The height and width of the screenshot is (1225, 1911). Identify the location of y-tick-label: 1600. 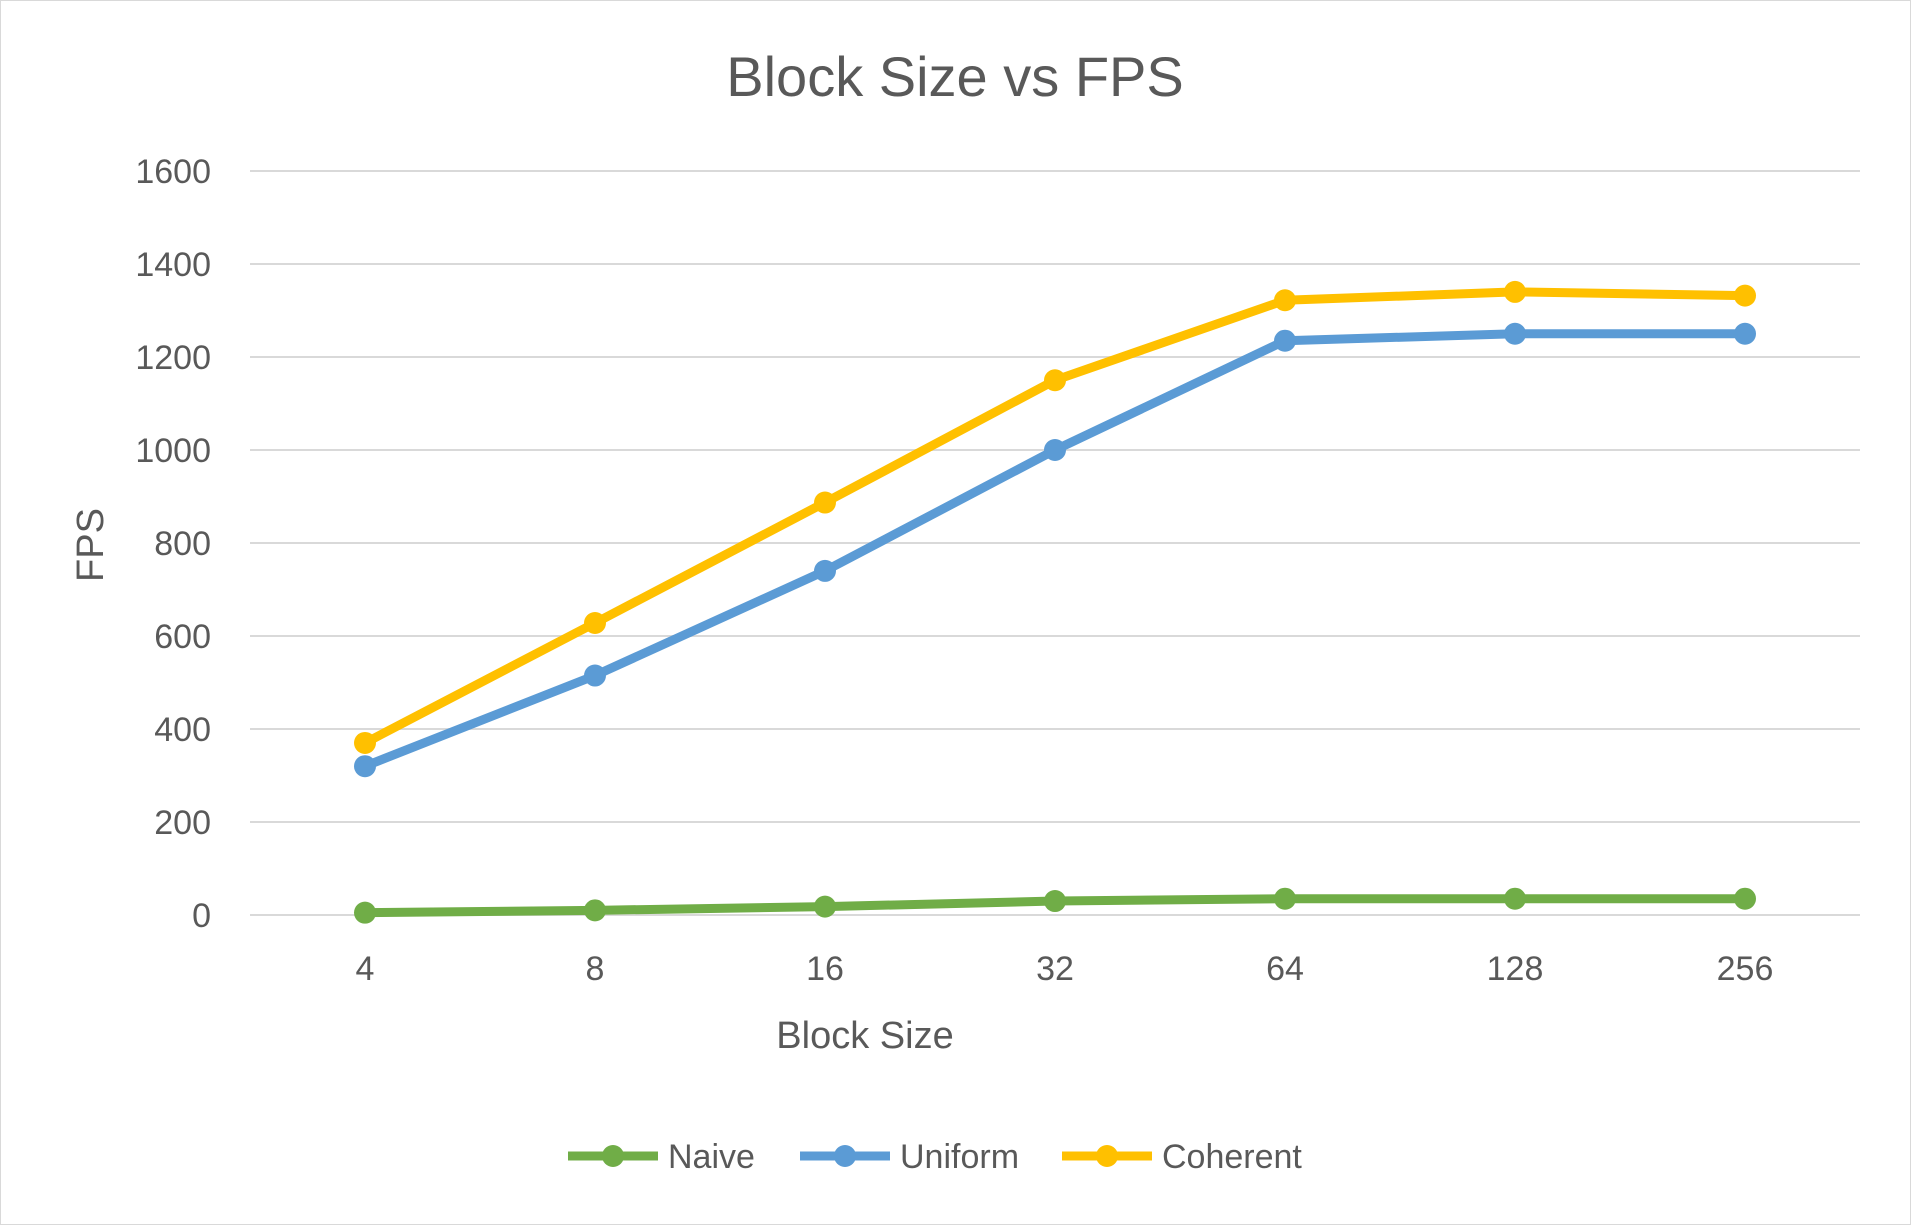
(173, 172).